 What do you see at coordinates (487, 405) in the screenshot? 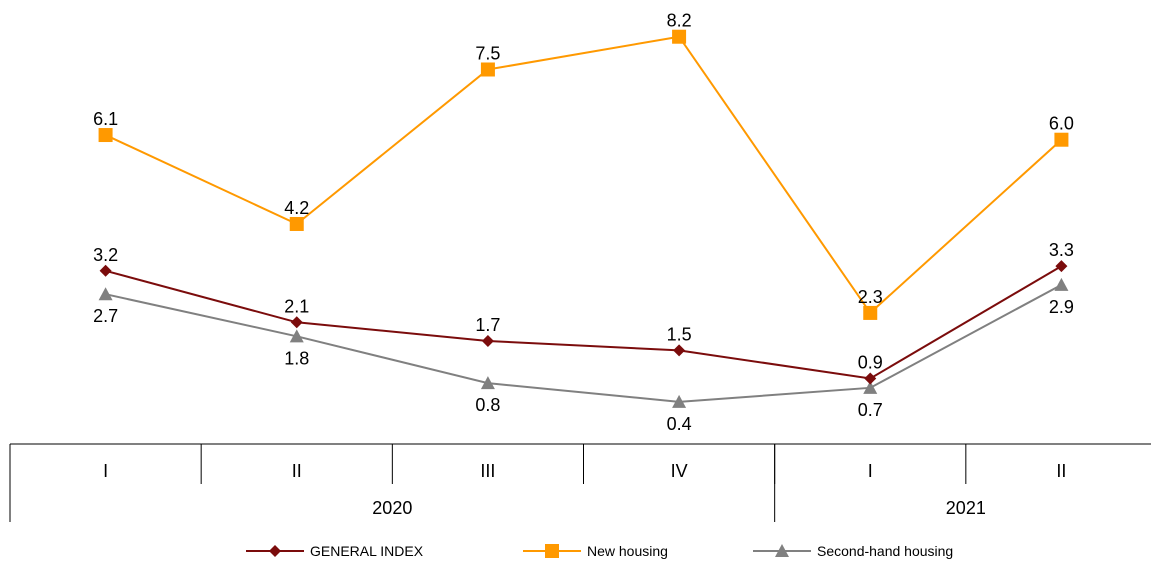
I see `data-label: 0.8` at bounding box center [487, 405].